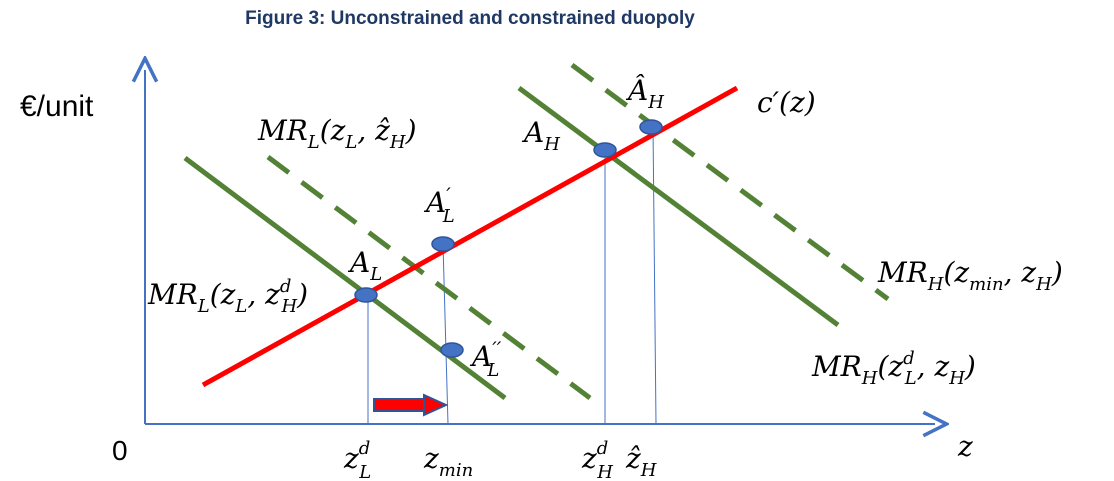 Image resolution: width=1114 pixels, height=481 pixels. Describe the element at coordinates (366, 295) in the screenshot. I see `point-A-L` at that location.